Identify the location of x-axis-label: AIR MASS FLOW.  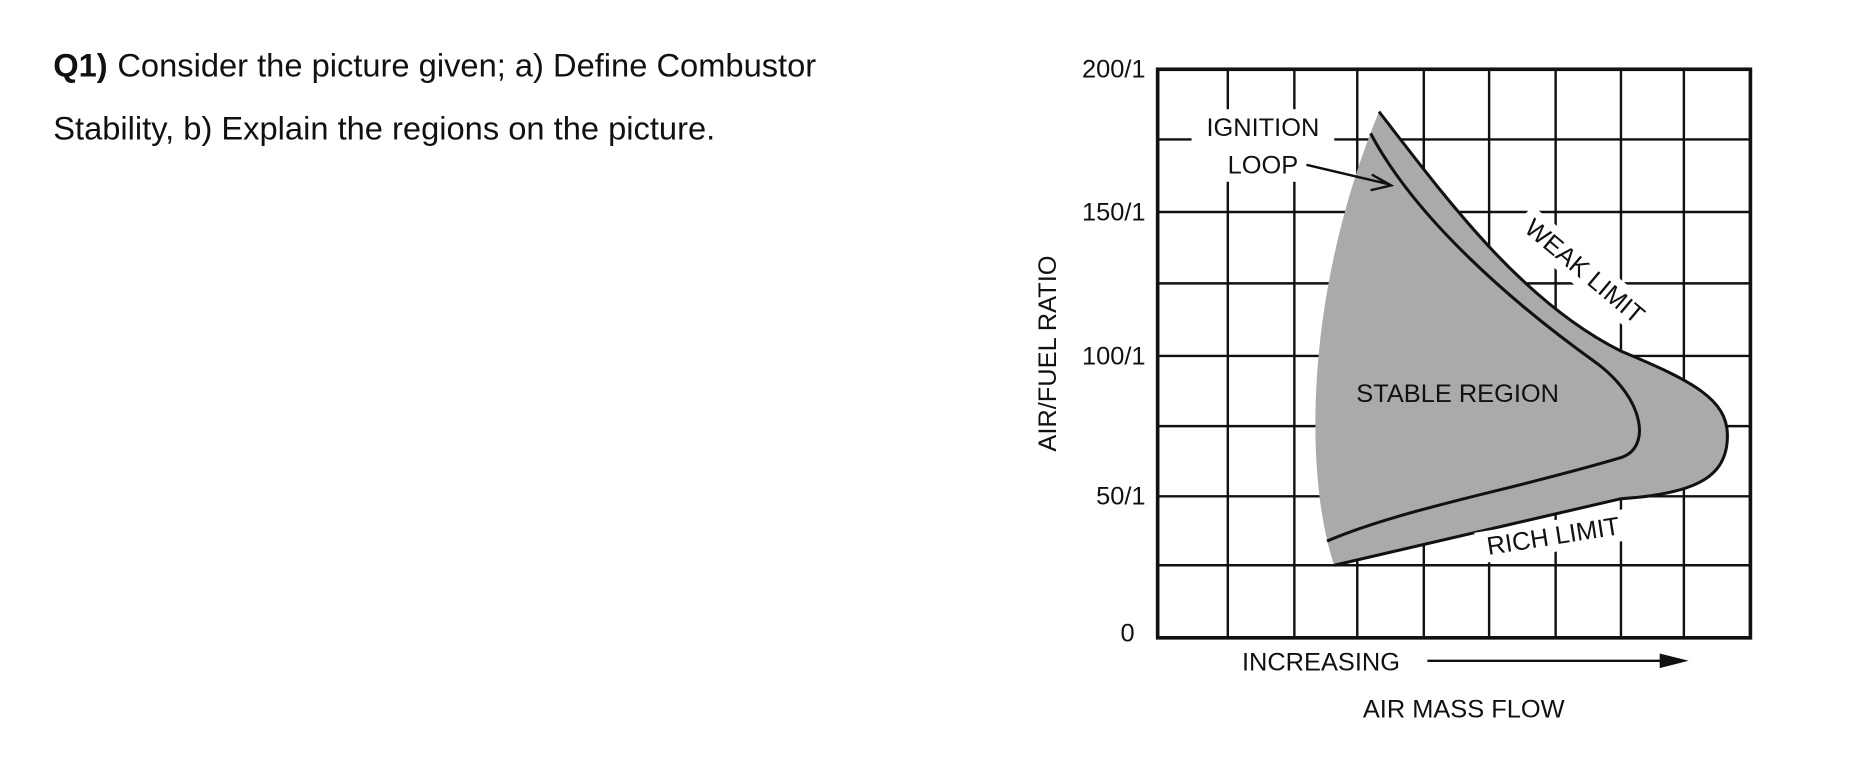
(1464, 710).